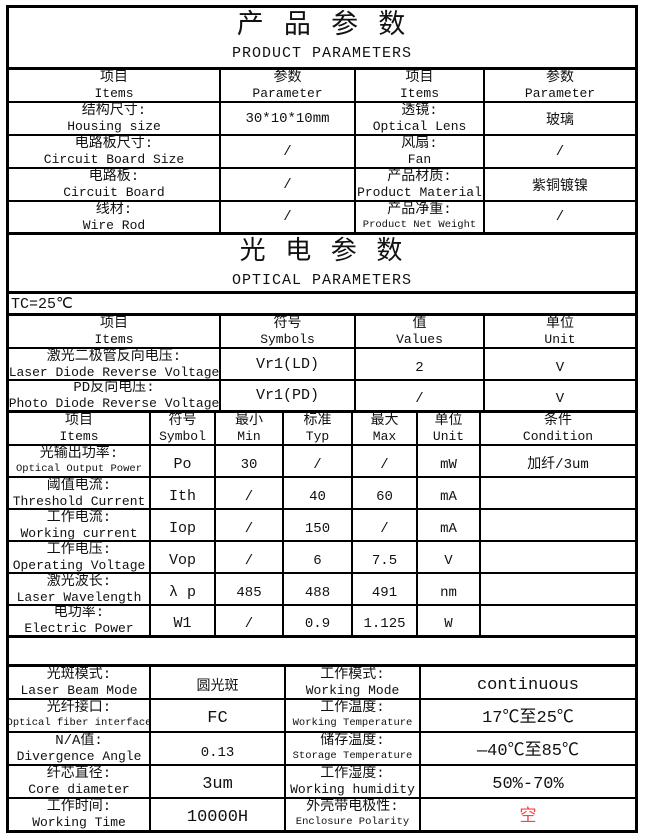 The width and height of the screenshot is (647, 839). What do you see at coordinates (250, 621) in the screenshot?
I see `min-electric-power: /` at bounding box center [250, 621].